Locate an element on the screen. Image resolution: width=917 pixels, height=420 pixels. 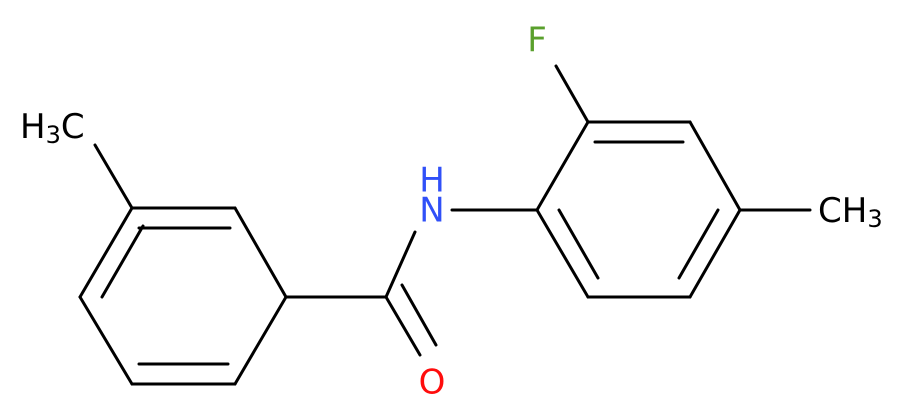
atom-label: H3C is located at coordinates (52, 128).